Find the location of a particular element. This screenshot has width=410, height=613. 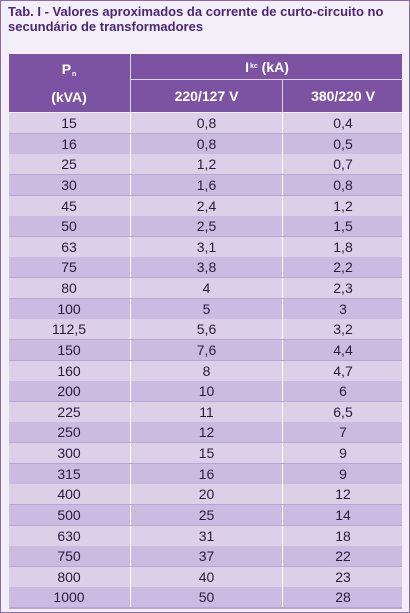

cell-220-127: 7,6 is located at coordinates (206, 350).